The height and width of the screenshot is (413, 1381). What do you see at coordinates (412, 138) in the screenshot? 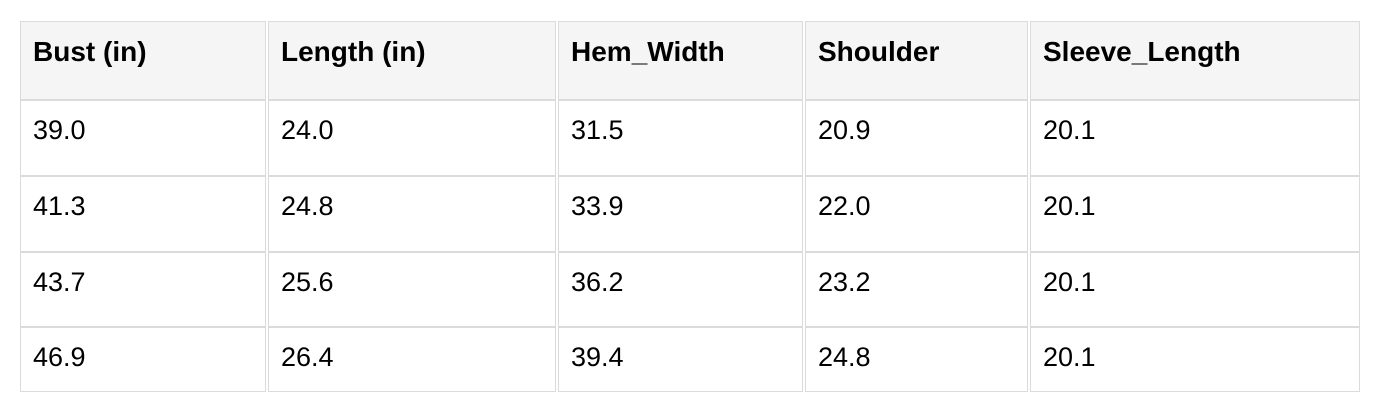
I see `table-cell: 24.0` at bounding box center [412, 138].